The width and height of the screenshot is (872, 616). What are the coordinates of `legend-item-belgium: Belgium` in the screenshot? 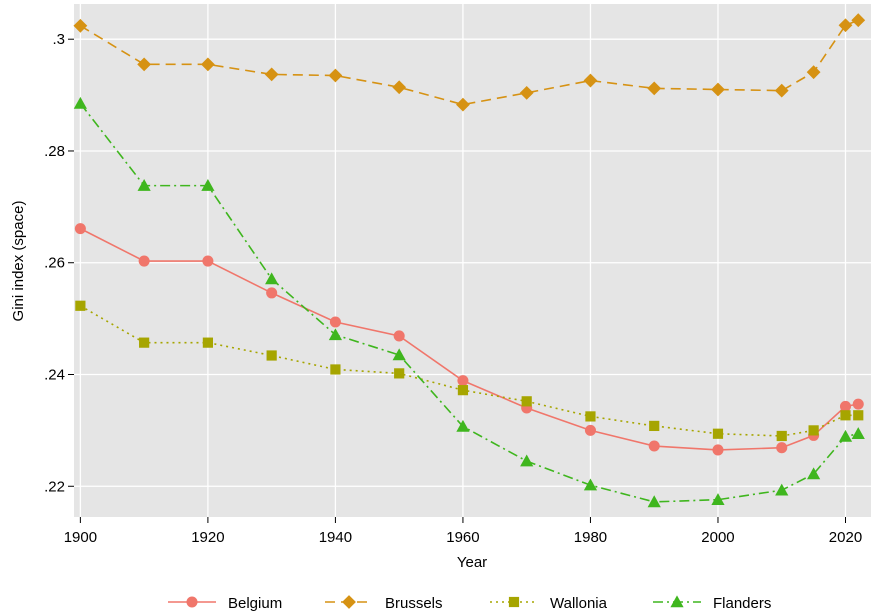 It's located at (225, 603).